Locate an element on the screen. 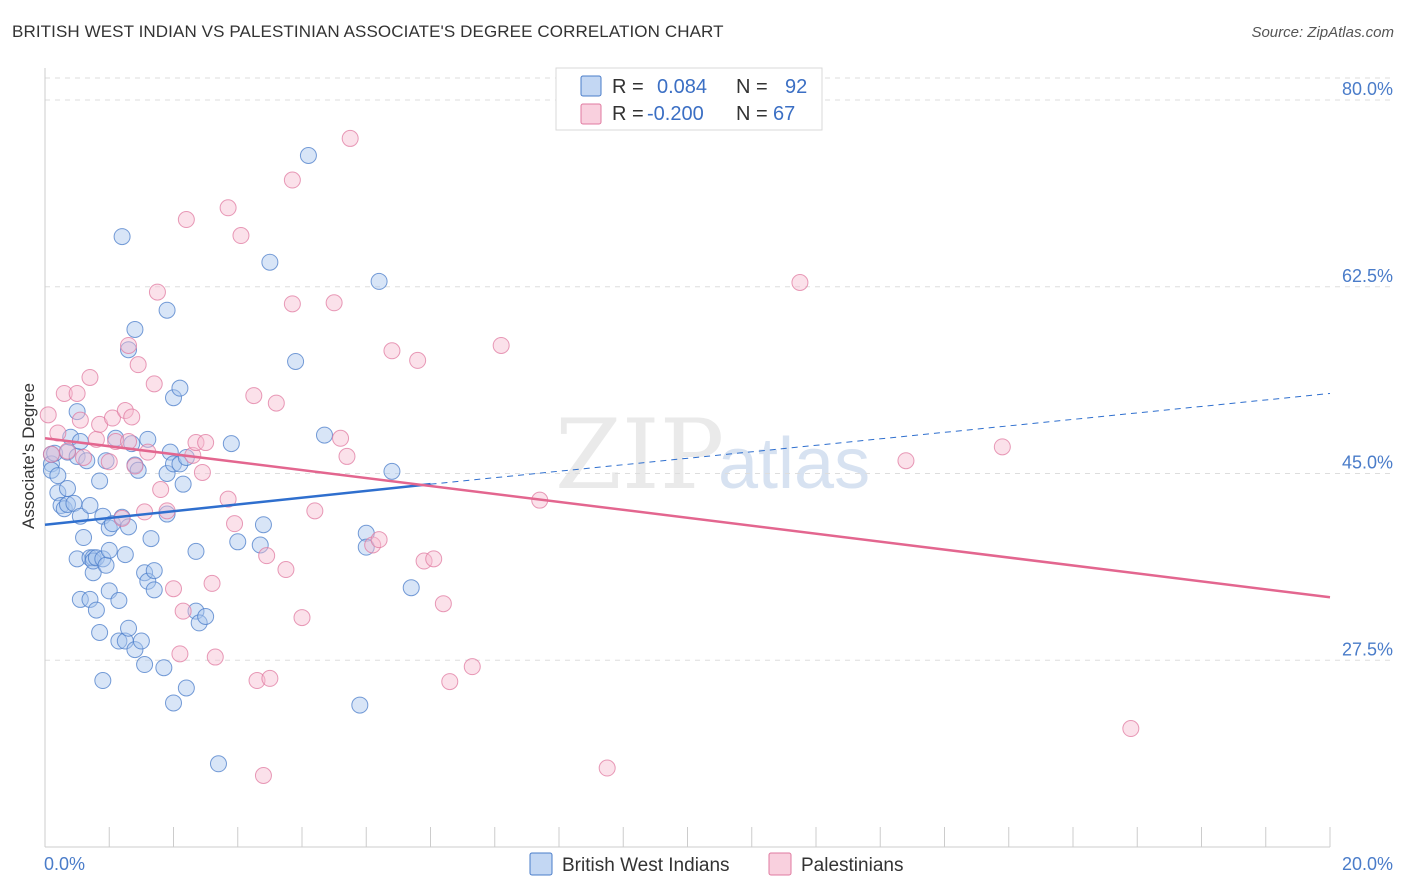 The width and height of the screenshot is (1406, 892). legend-r-label-blue: R = is located at coordinates (628, 87).